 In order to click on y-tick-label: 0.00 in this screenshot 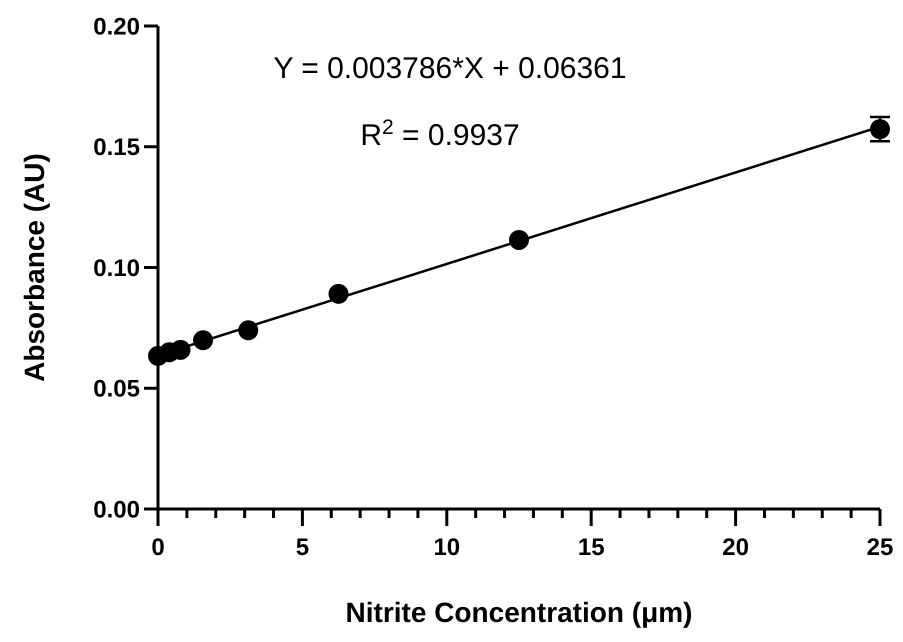, I will do `click(116, 510)`.